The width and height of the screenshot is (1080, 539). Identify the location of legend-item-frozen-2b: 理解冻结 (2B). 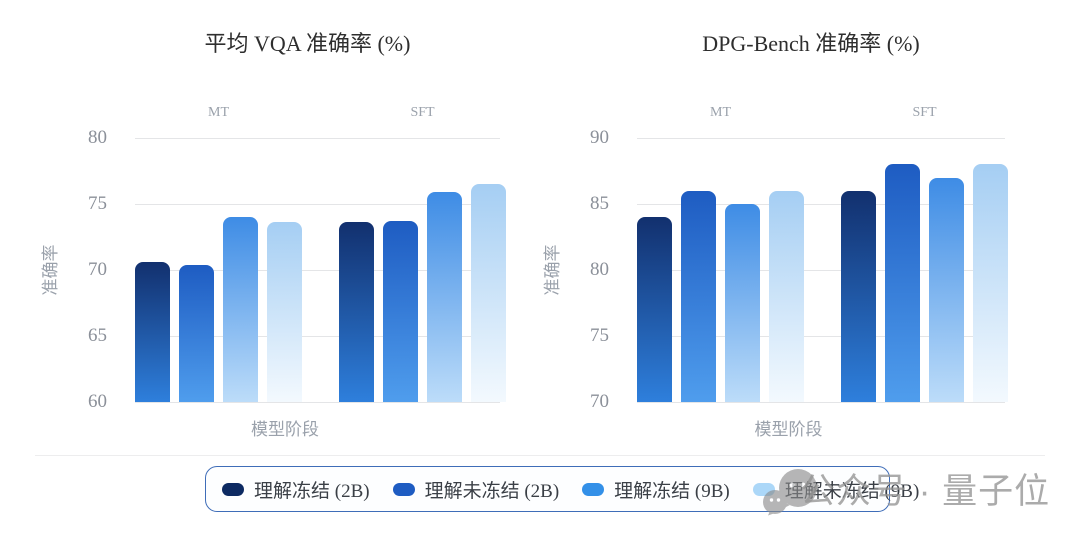
(296, 489).